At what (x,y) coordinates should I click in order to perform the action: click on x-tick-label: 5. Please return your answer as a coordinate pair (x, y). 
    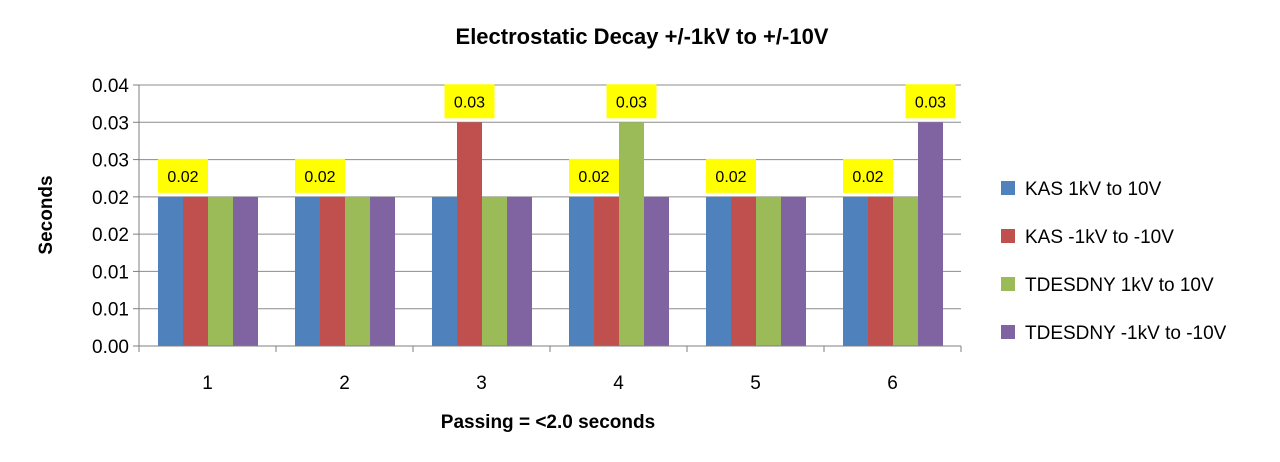
    Looking at the image, I should click on (755, 383).